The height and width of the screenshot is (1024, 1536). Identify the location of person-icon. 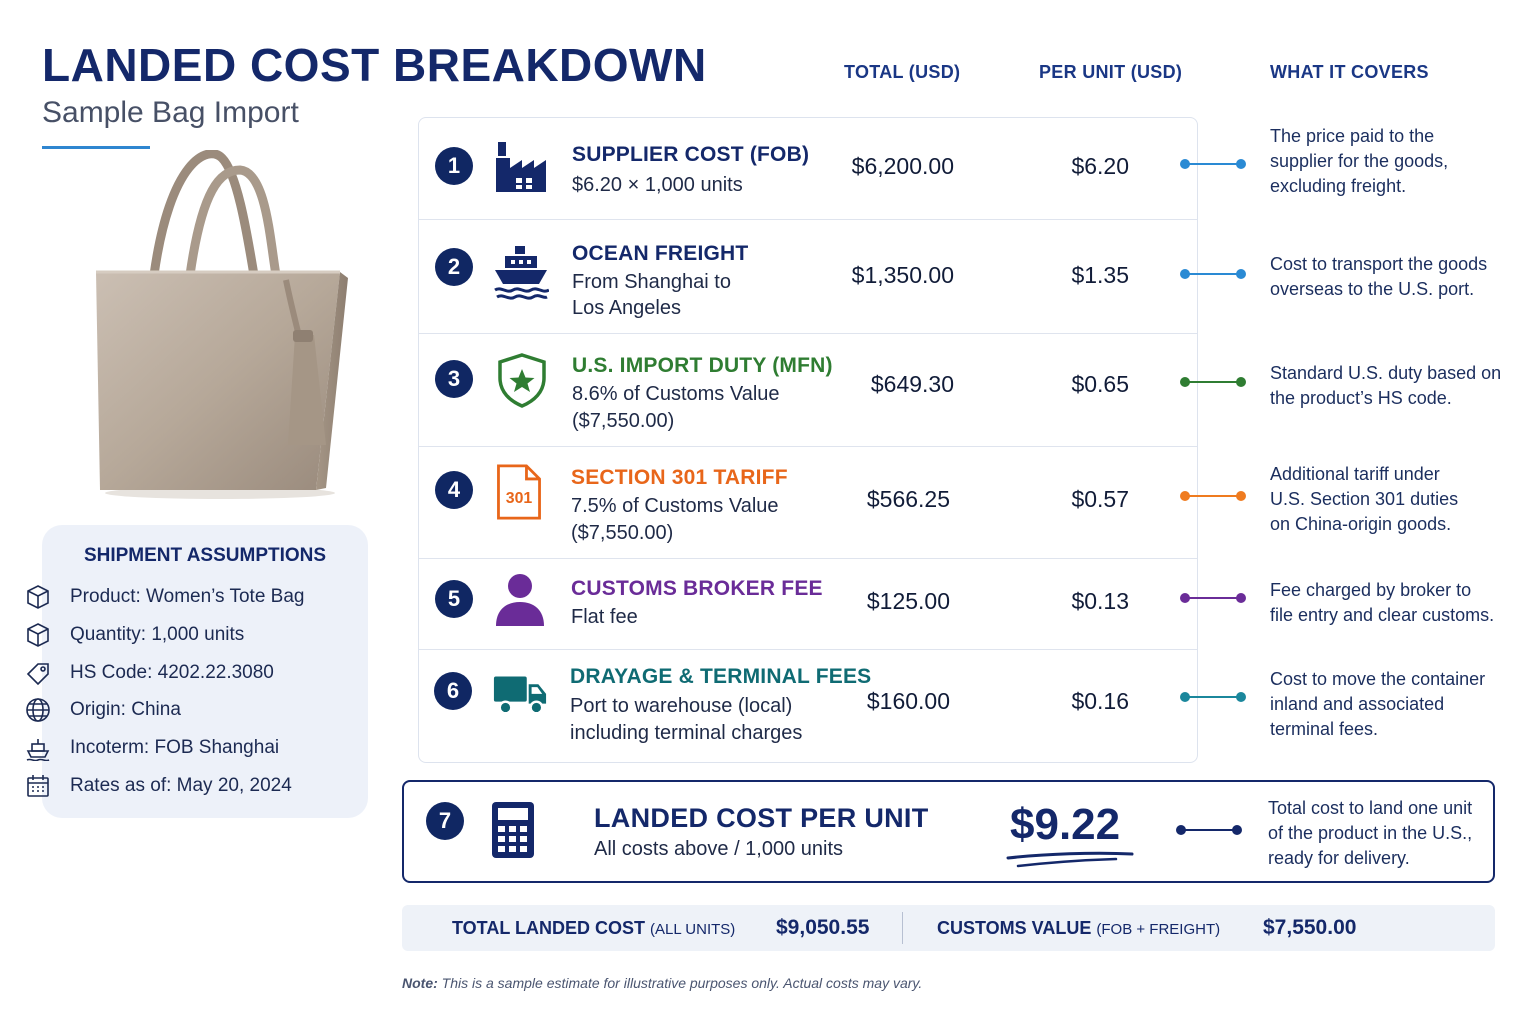
(520, 600).